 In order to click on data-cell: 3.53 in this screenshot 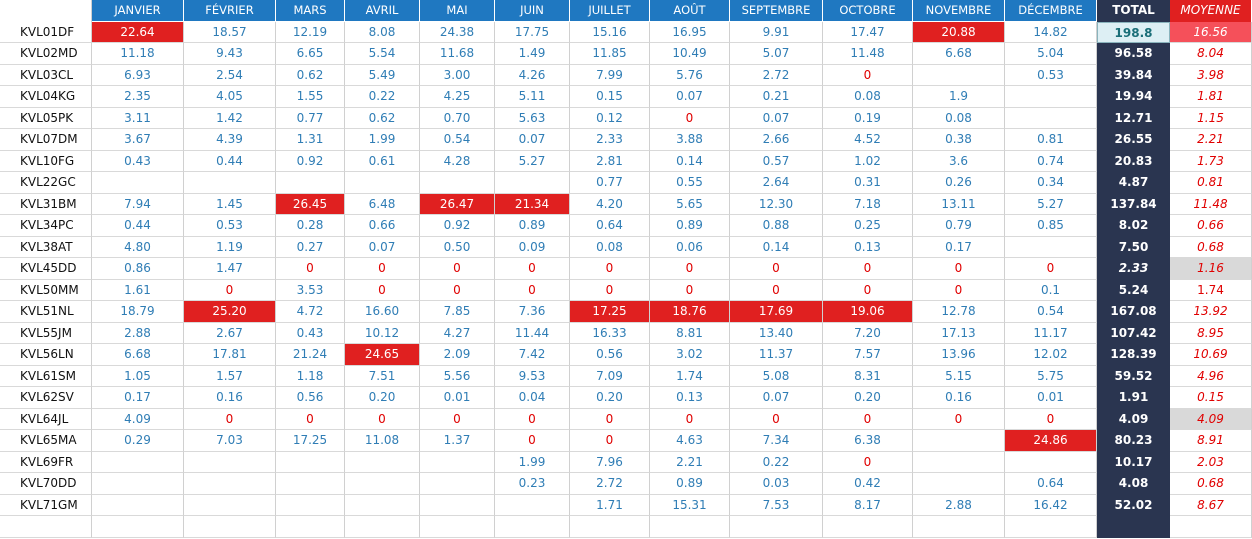, I will do `click(310, 290)`.